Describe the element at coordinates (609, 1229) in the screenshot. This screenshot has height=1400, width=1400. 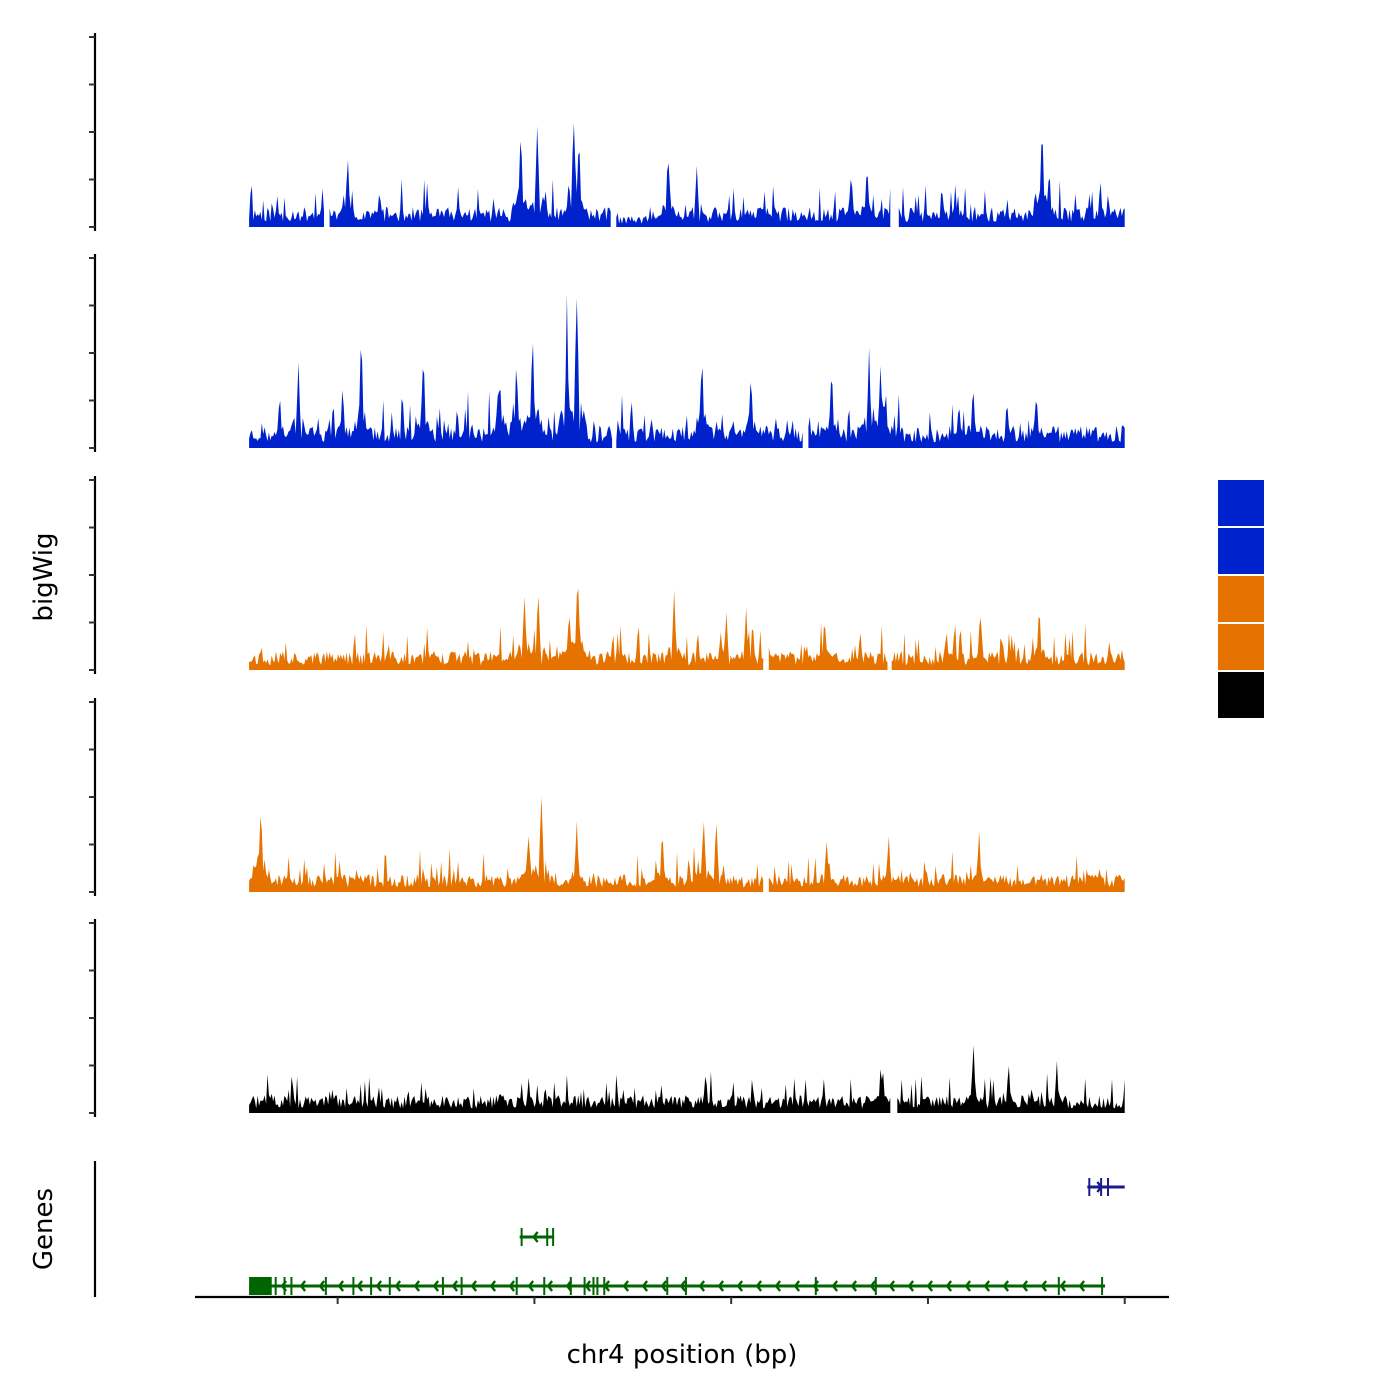
I see `genes-panel` at that location.